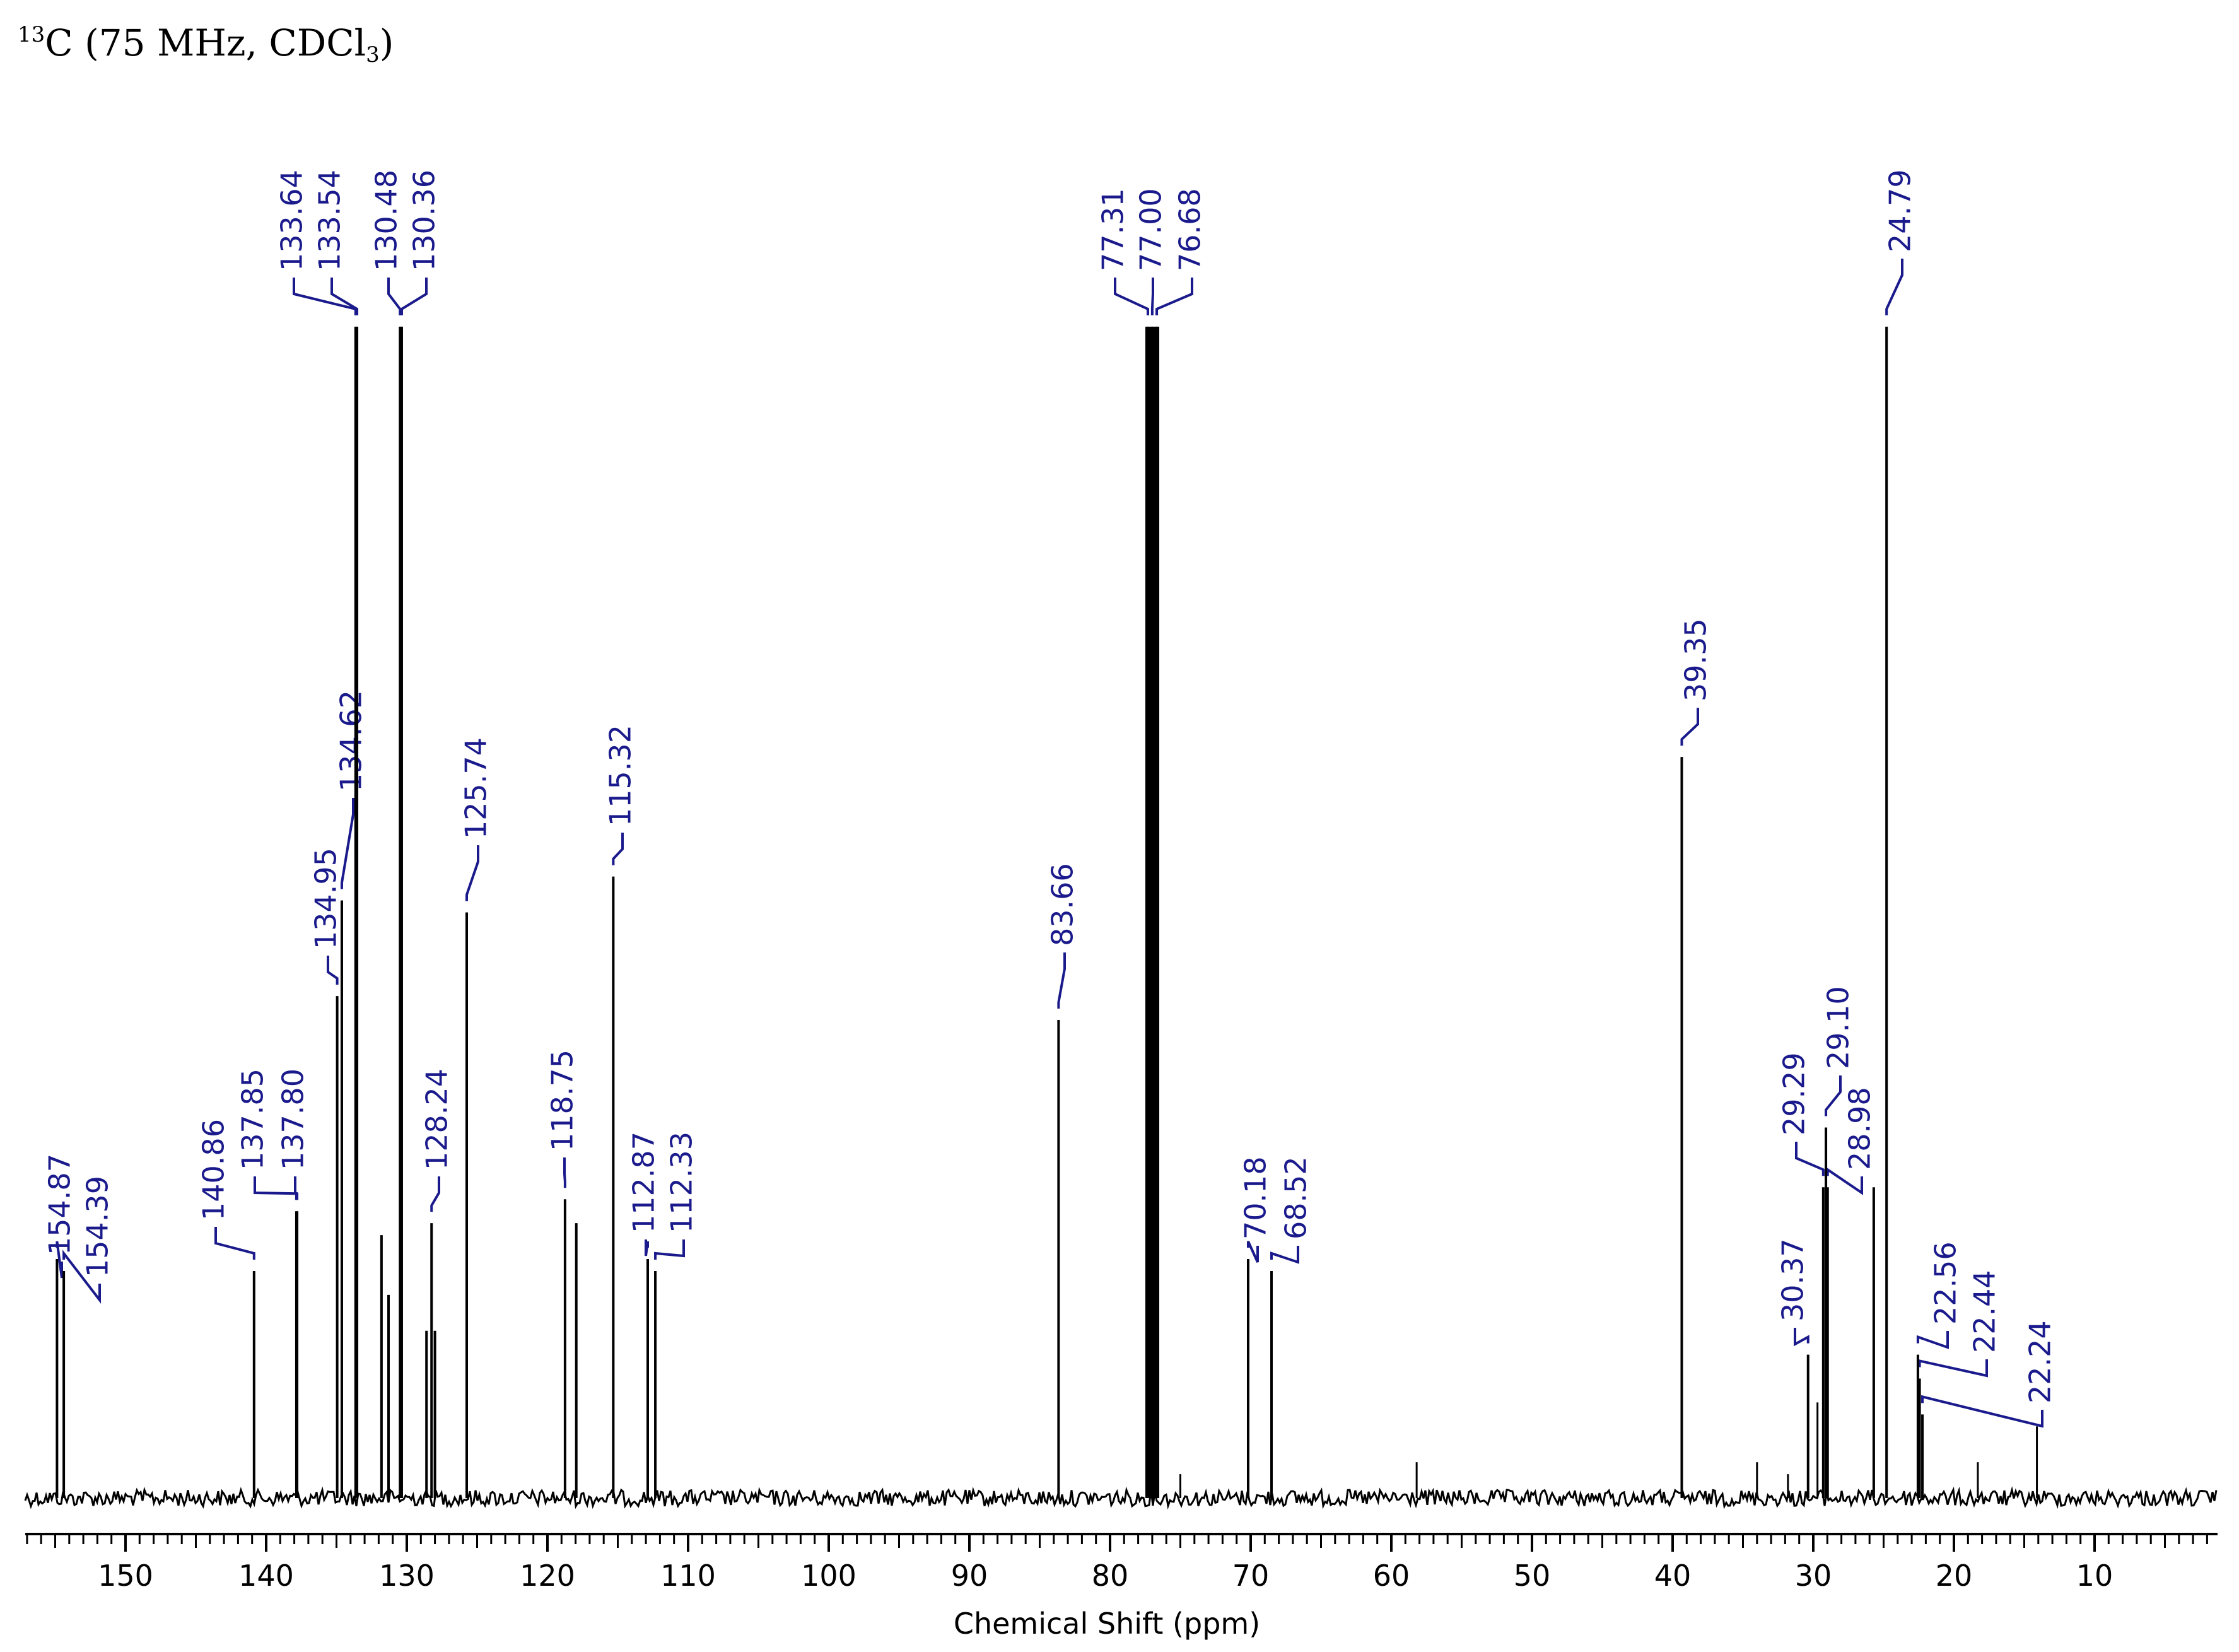 This screenshot has width=2239, height=1652. Describe the element at coordinates (125, 1576) in the screenshot. I see `tick-label-150: 150` at that location.